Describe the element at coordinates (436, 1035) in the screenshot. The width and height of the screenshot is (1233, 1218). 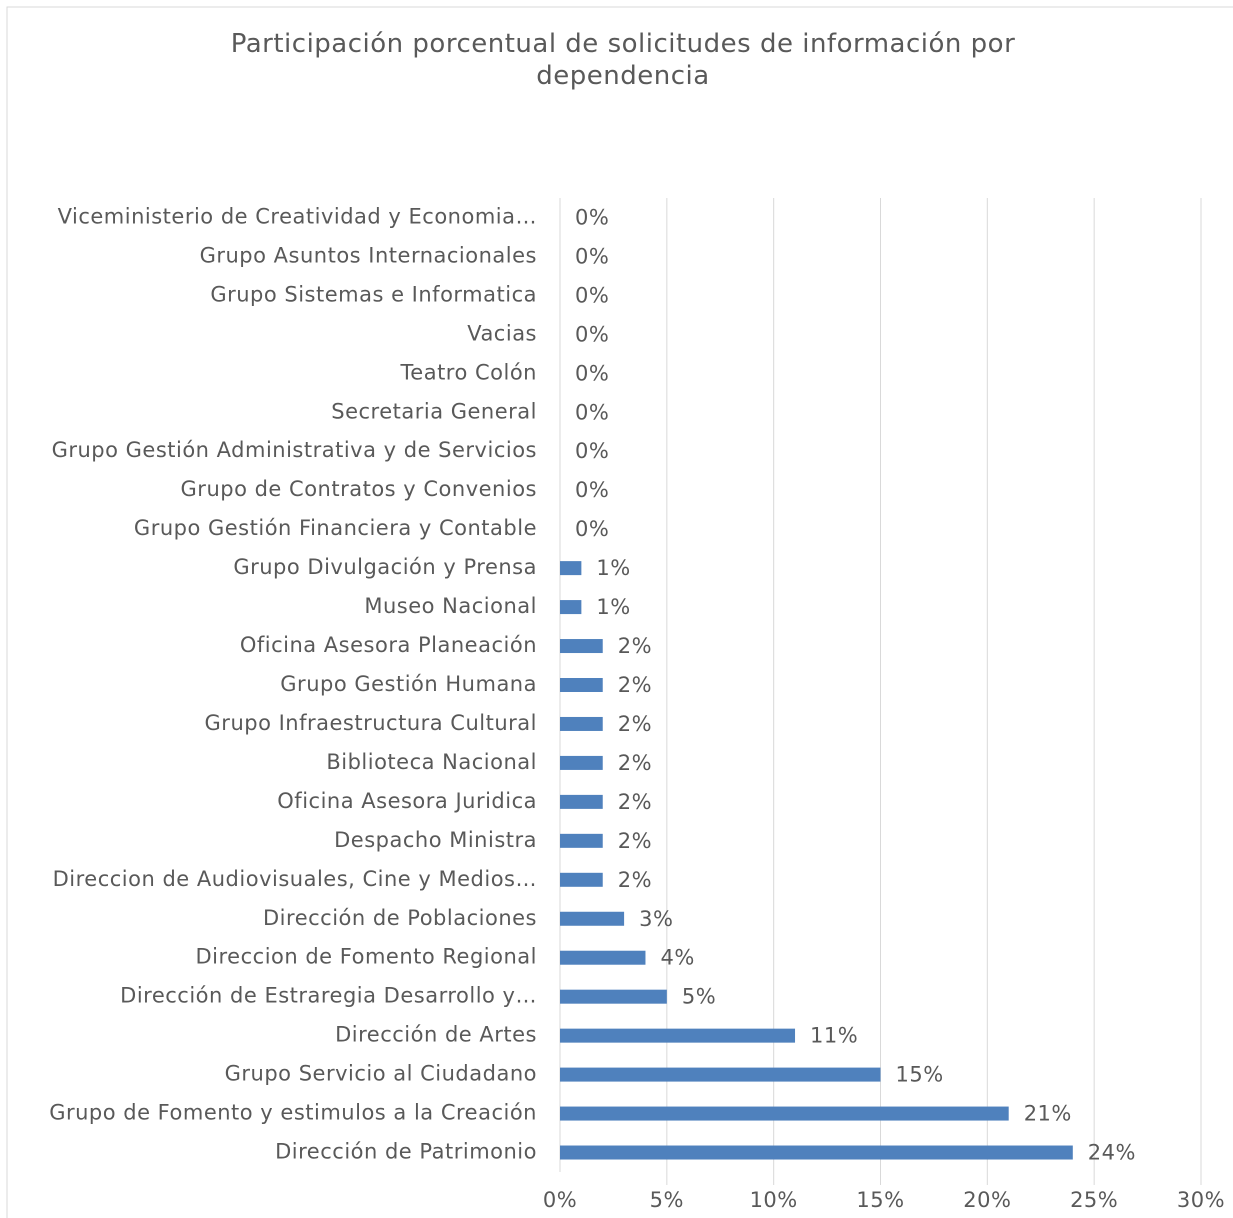
I see `y-tick-label: Dirección de Artes` at that location.